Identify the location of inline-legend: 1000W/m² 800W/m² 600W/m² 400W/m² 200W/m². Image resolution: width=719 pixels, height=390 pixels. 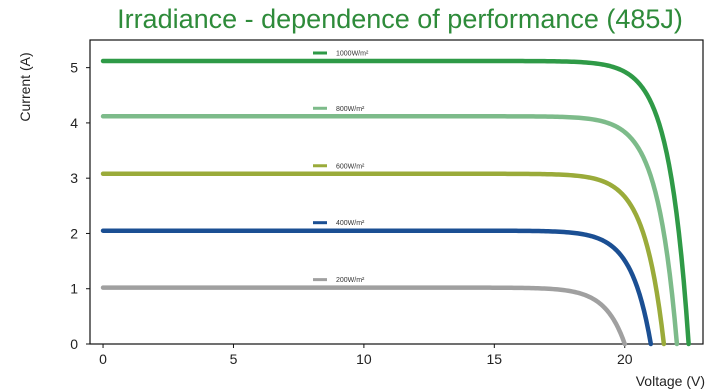
(341, 167).